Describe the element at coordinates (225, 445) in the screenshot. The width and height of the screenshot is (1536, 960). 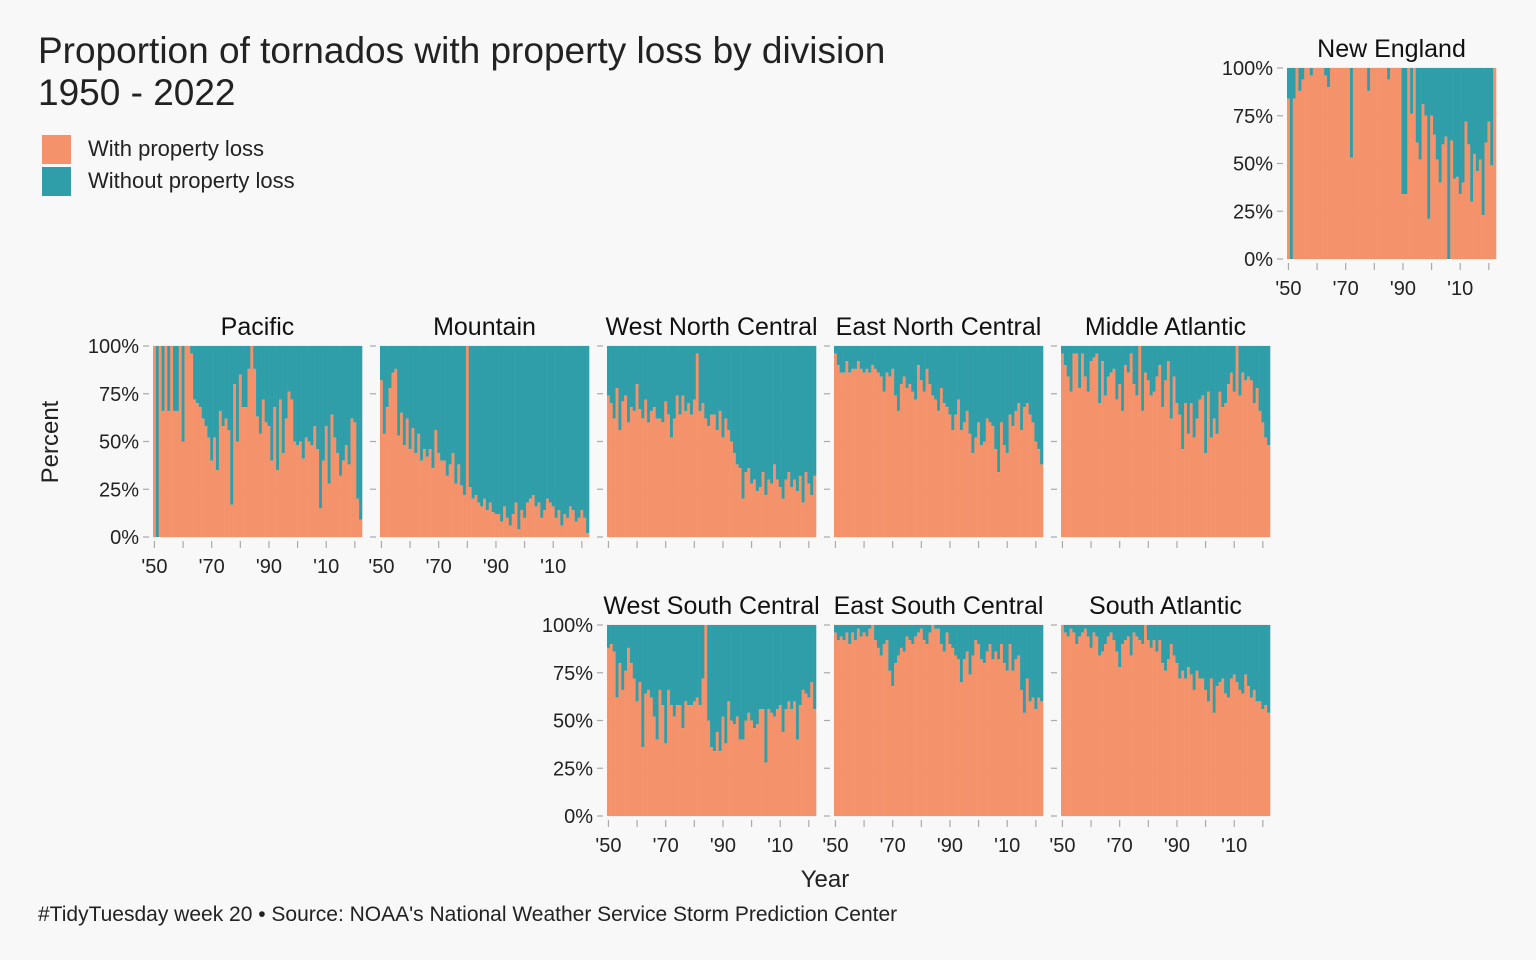
I see `panel-pacific: Pacific '50 '70 '90 '10 0% 25% 50% 75% 100%` at that location.